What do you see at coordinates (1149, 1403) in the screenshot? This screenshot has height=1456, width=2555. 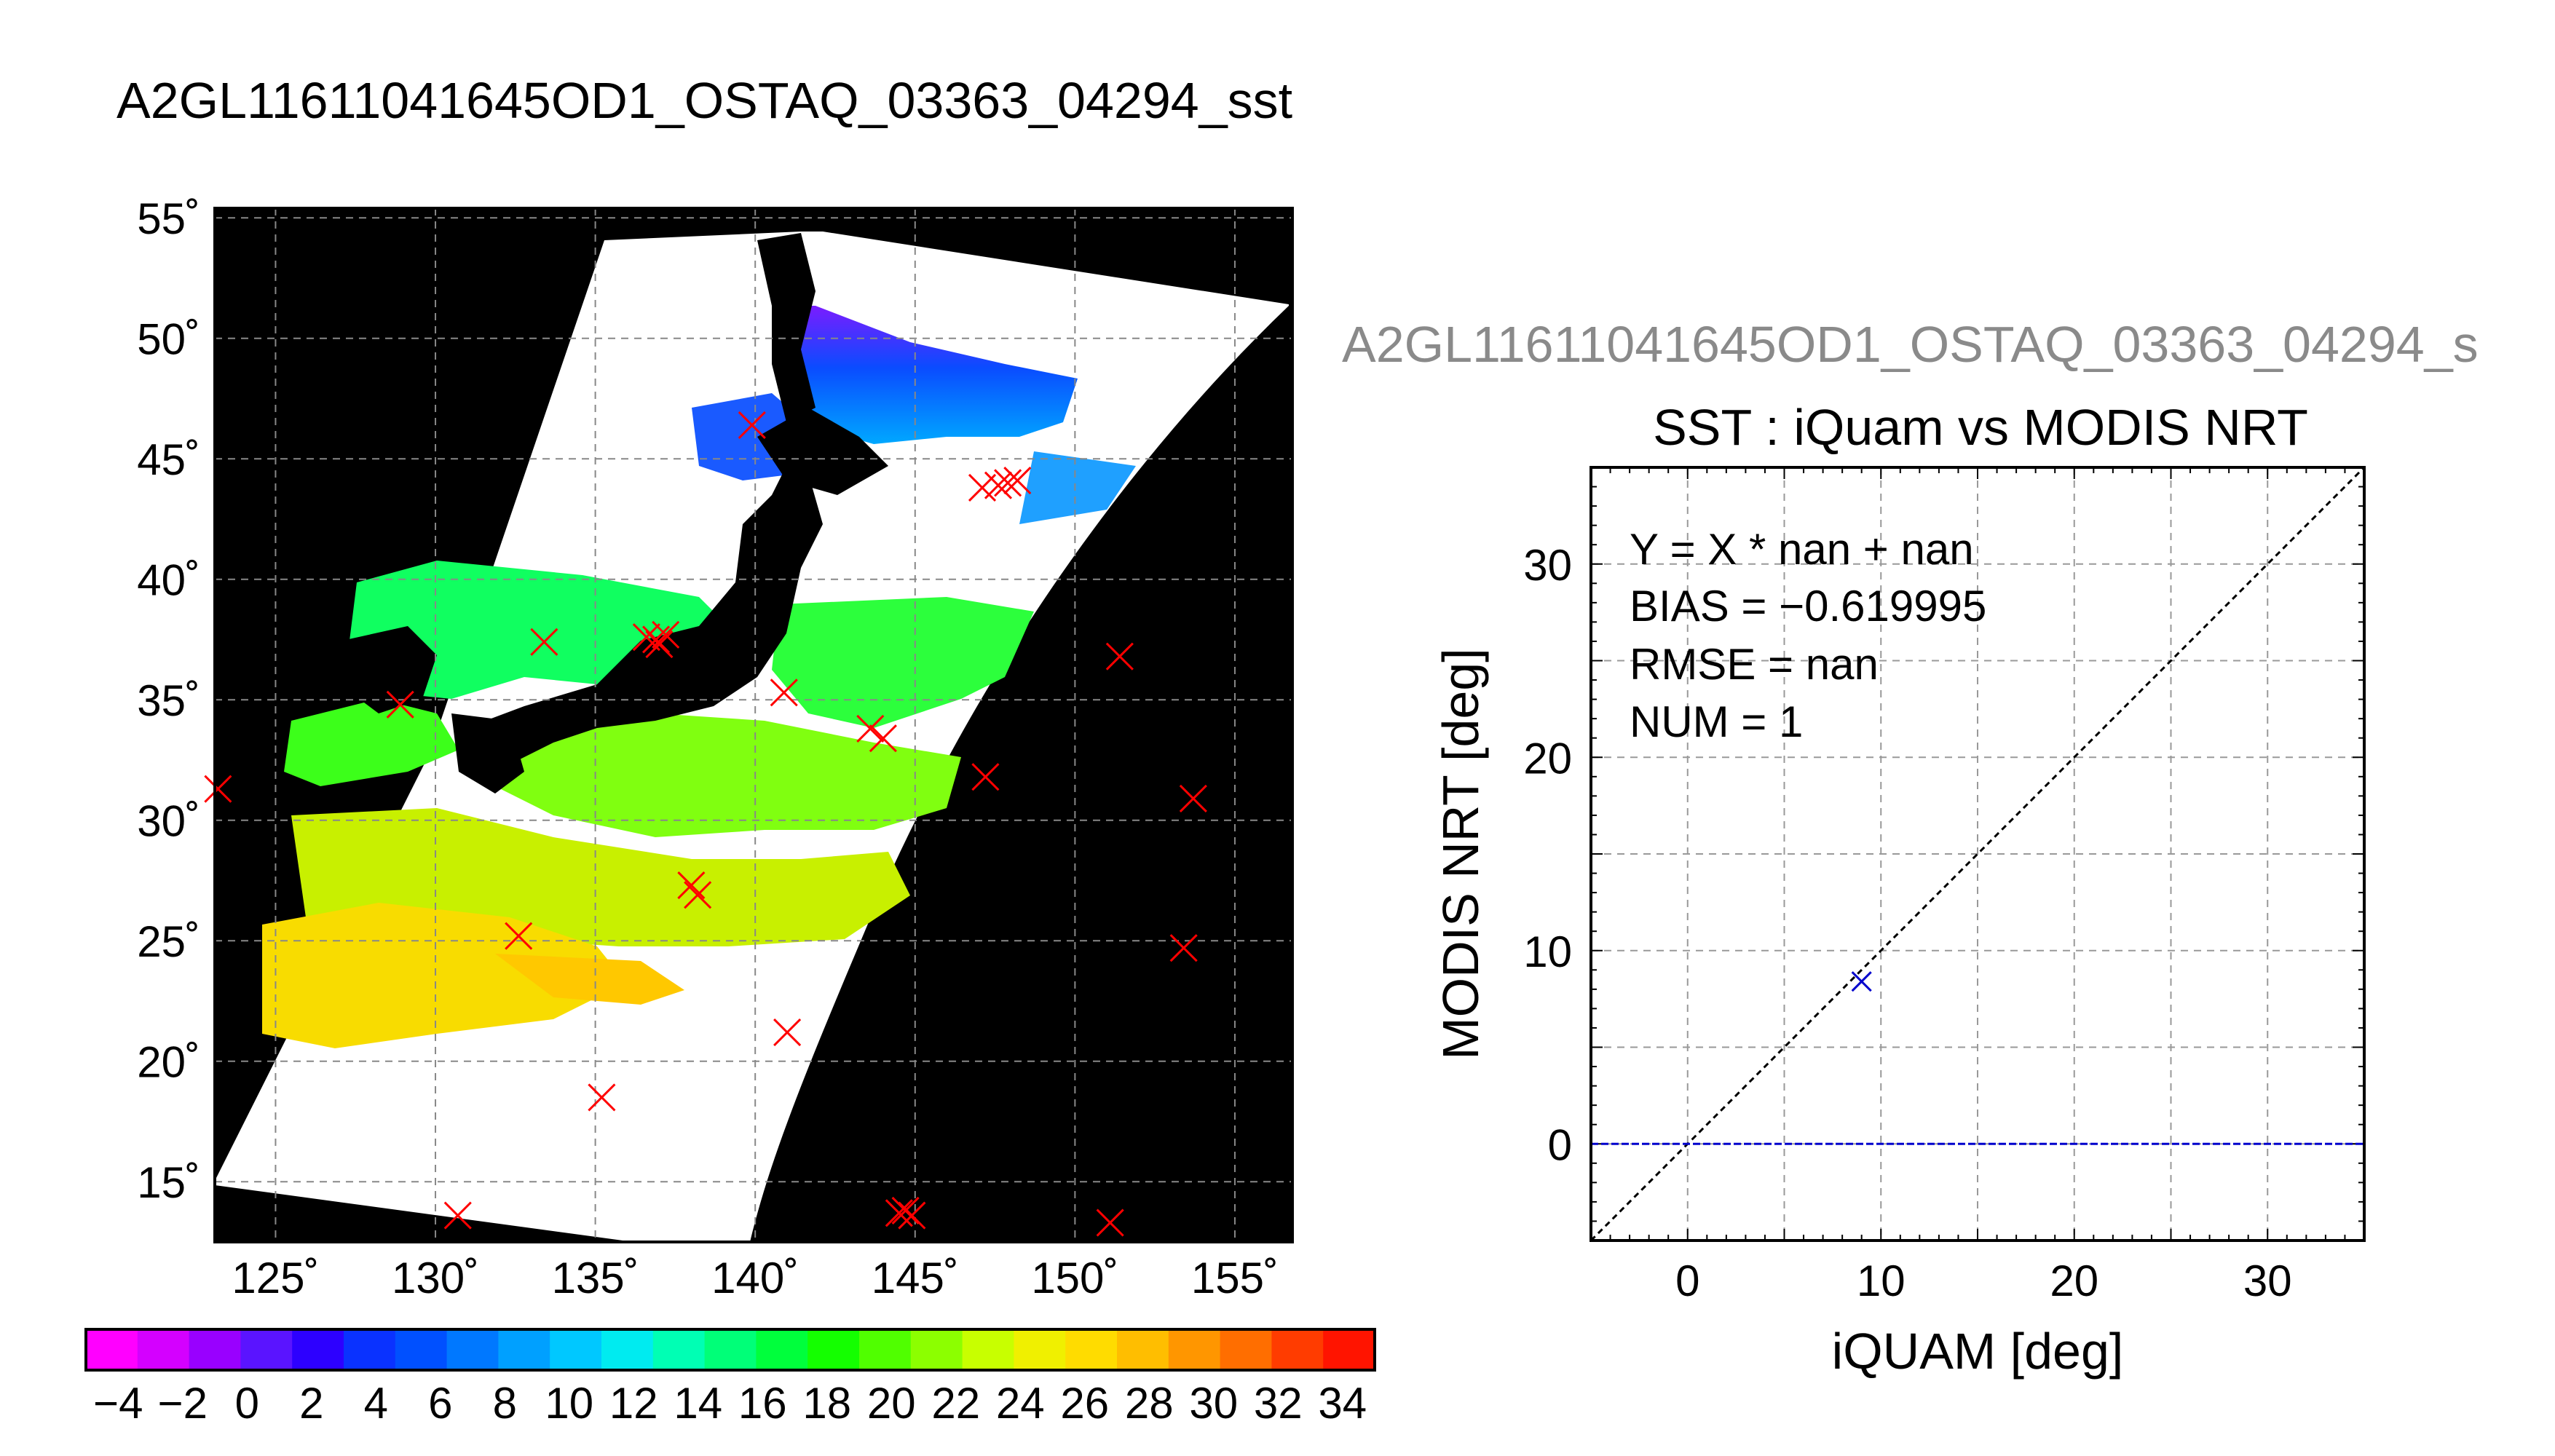 I see `colorbar-label-16: 28` at bounding box center [1149, 1403].